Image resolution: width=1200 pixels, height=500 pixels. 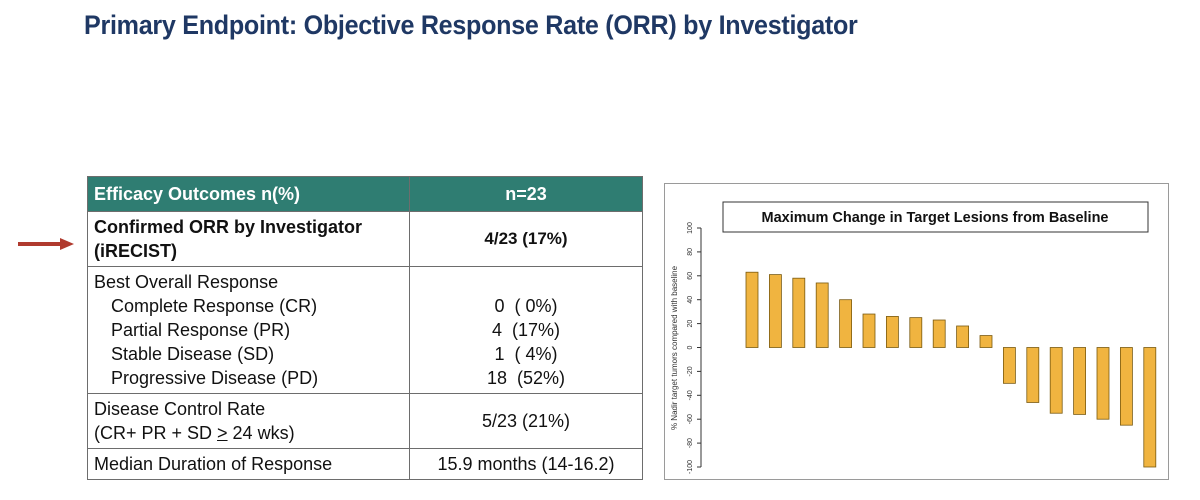 I want to click on y-tick-label: -100, so click(x=690, y=467).